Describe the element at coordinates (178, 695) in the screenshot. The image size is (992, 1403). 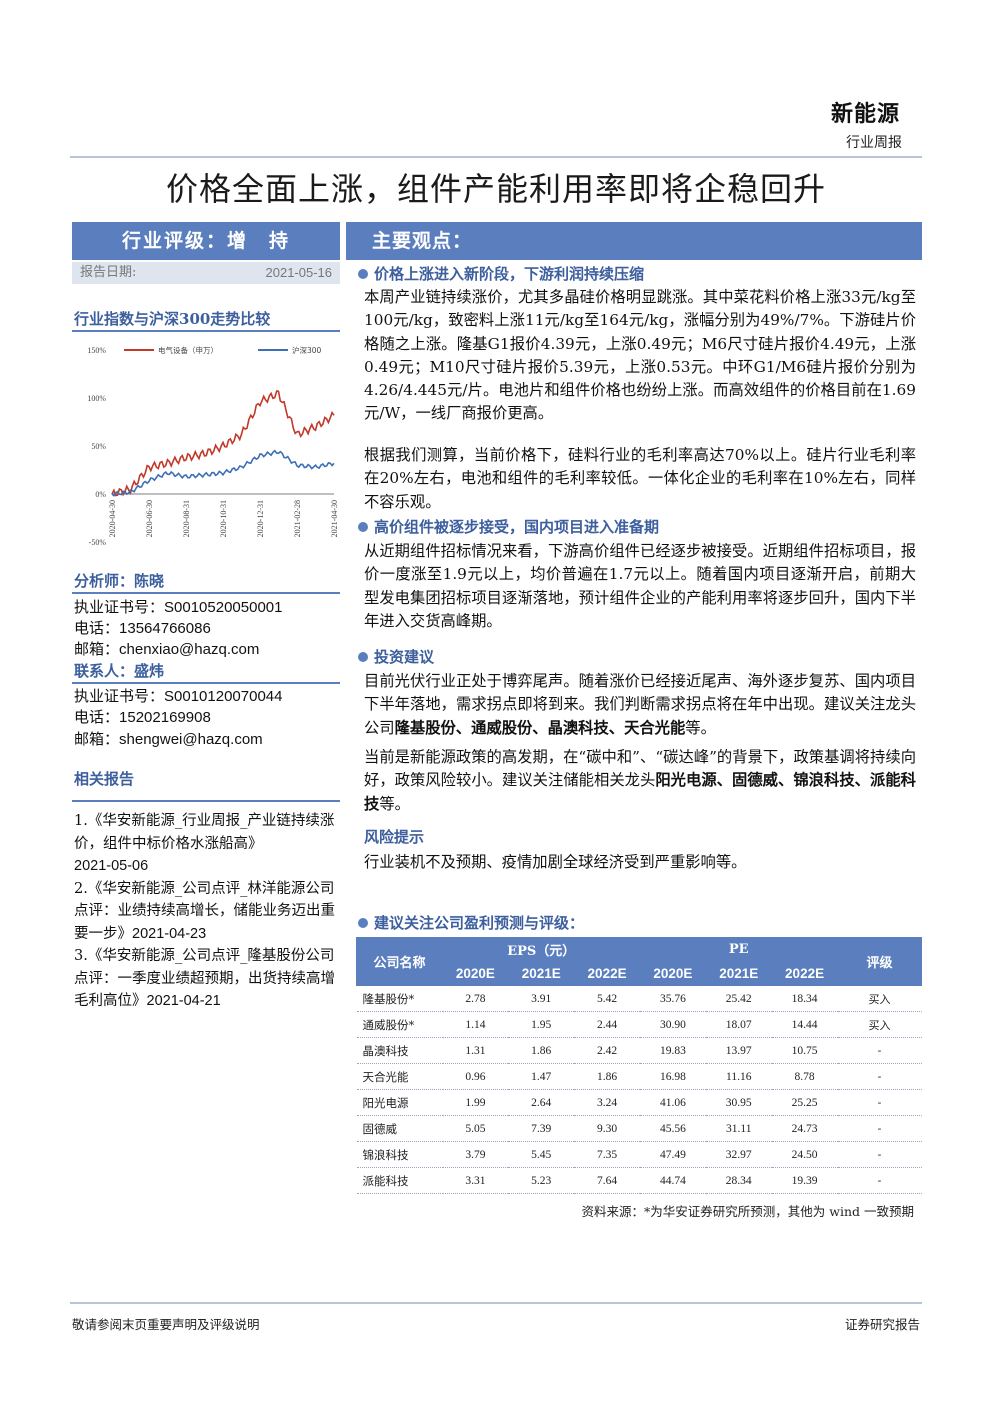
I see `contact-cert: 执业证书号：S0010120070044` at that location.